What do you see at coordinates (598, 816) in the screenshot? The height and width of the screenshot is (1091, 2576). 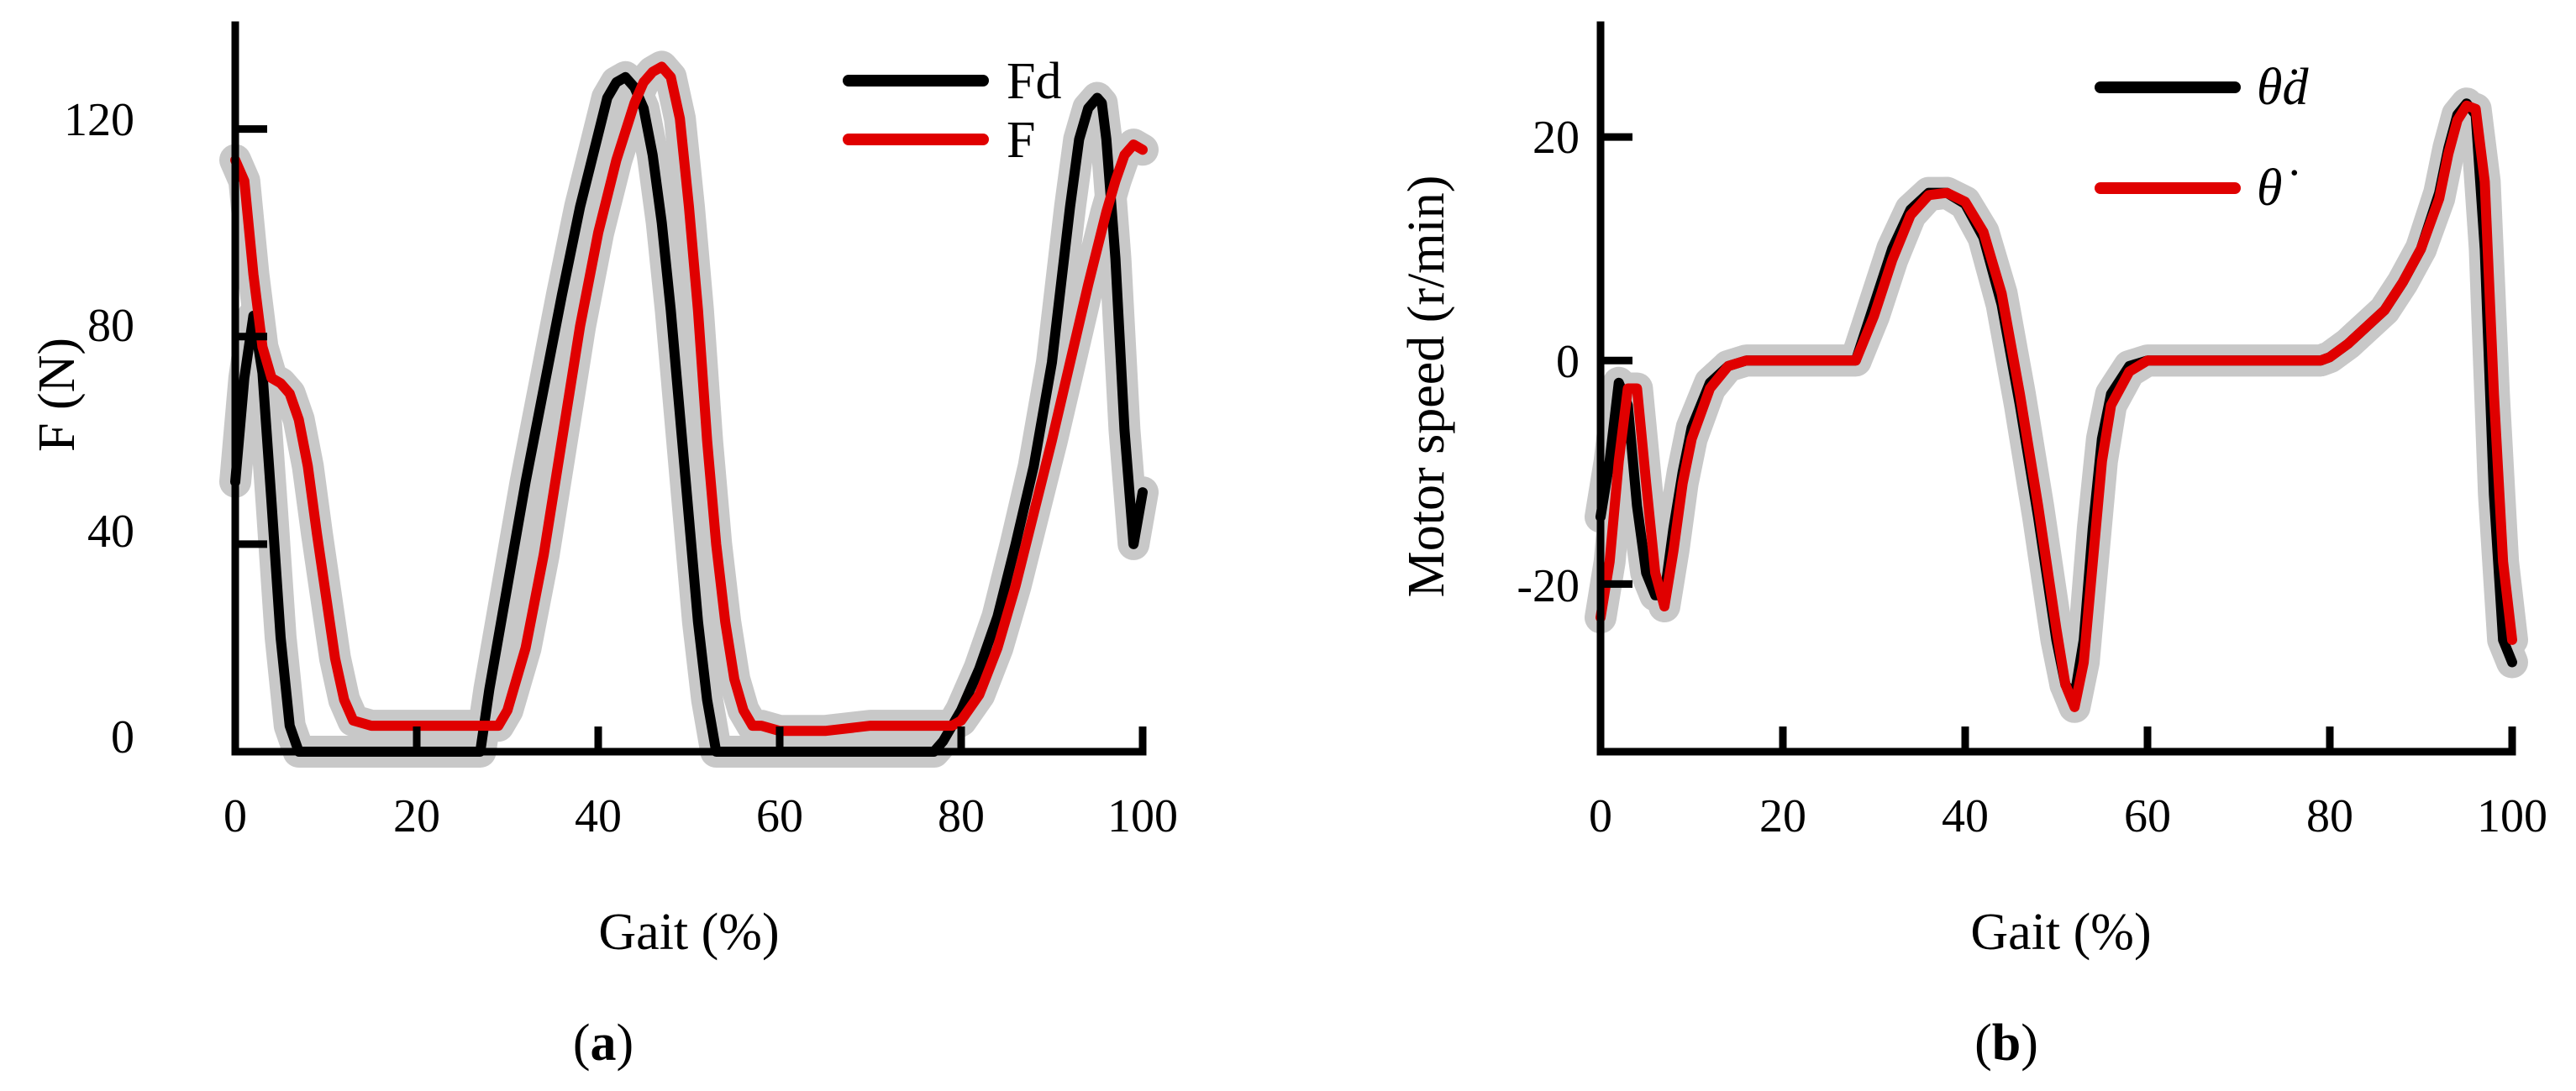 I see `panel-a-x-tick-label: 40` at bounding box center [598, 816].